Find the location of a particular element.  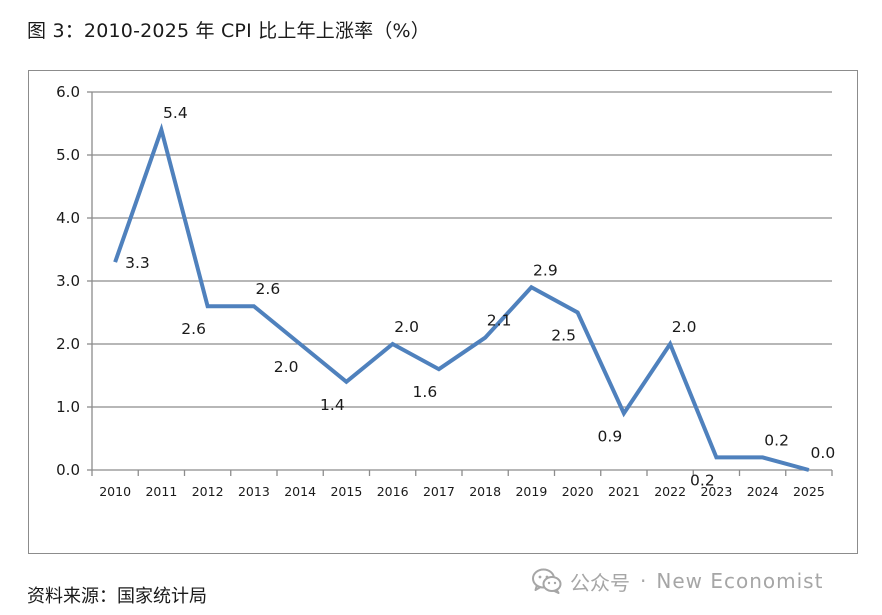

x-tick-label: 2017 is located at coordinates (439, 491).